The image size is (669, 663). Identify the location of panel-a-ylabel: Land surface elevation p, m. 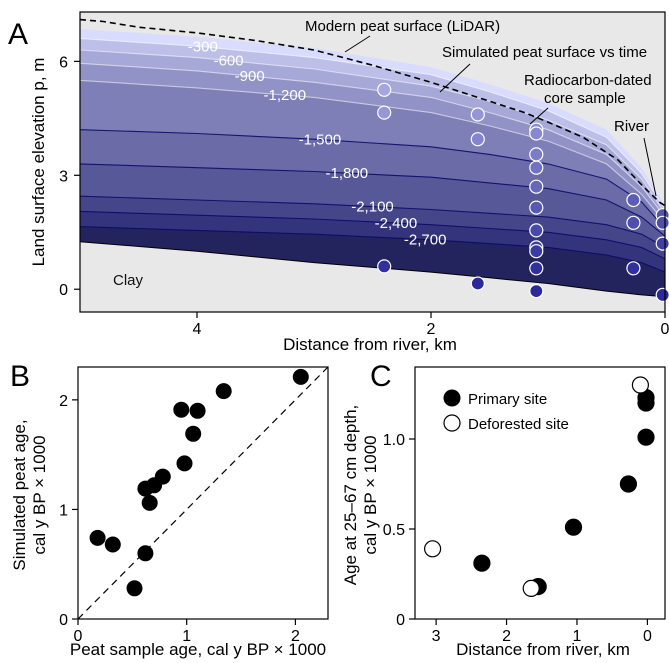
(38, 162).